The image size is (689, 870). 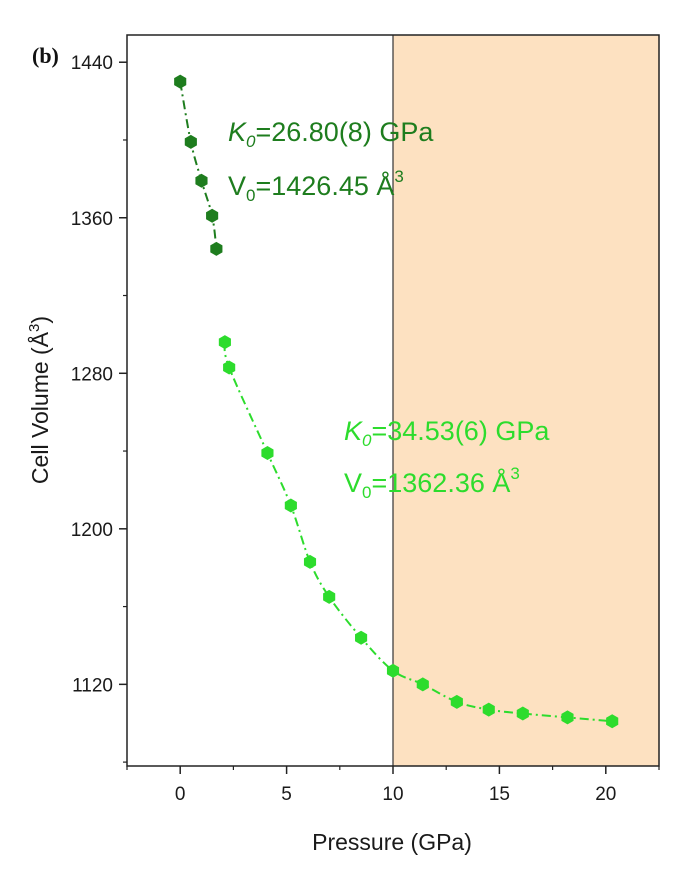 What do you see at coordinates (39, 400) in the screenshot?
I see `y-axis-title: Cell Volume (Å3)` at bounding box center [39, 400].